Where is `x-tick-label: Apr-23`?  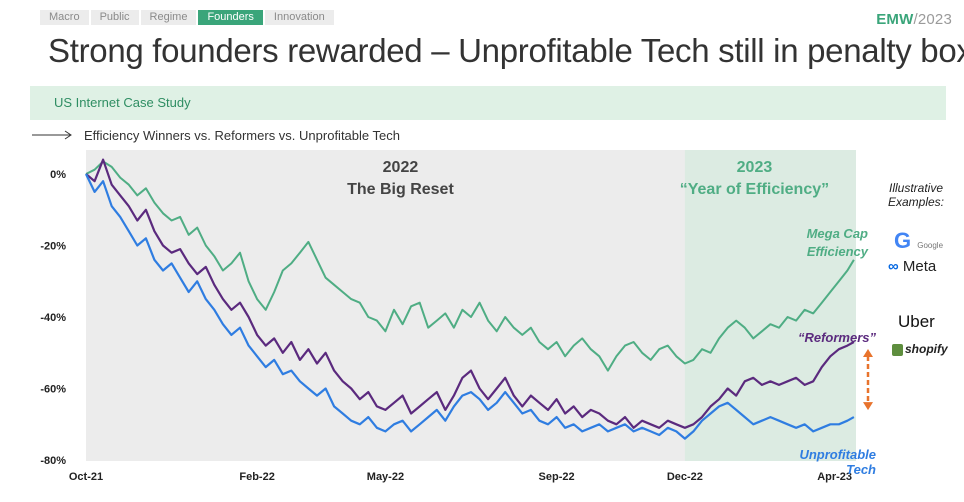
x-tick-label: Apr-23 is located at coordinates (834, 477).